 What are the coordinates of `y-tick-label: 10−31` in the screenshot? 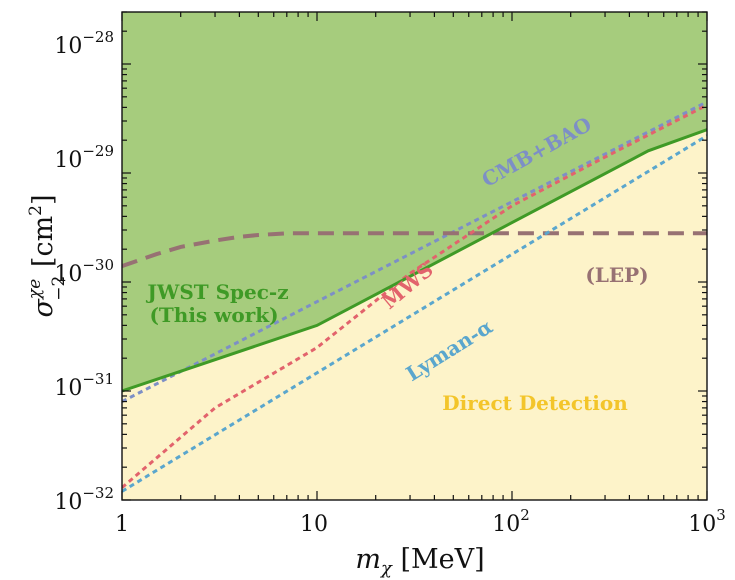 It's located at (84, 385).